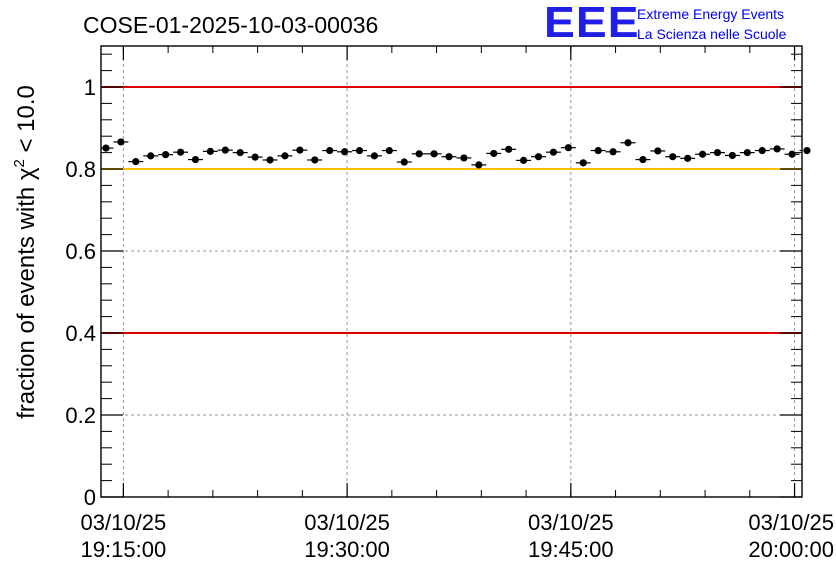  What do you see at coordinates (80, 415) in the screenshot?
I see `y-tick-label: 0.2` at bounding box center [80, 415].